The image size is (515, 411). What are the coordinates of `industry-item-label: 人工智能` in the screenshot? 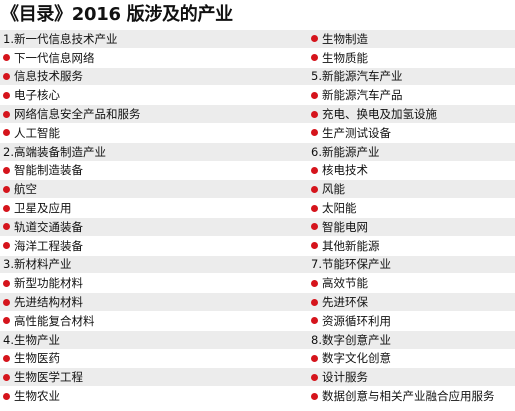 It's located at (37, 132).